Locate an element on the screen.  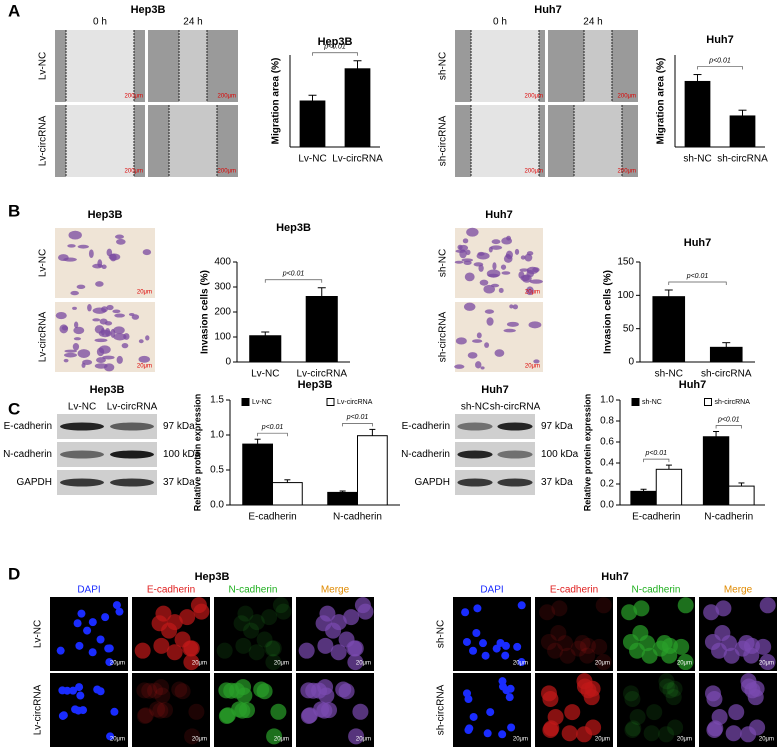
protein-label: GAPDH is located at coordinates (432, 482).